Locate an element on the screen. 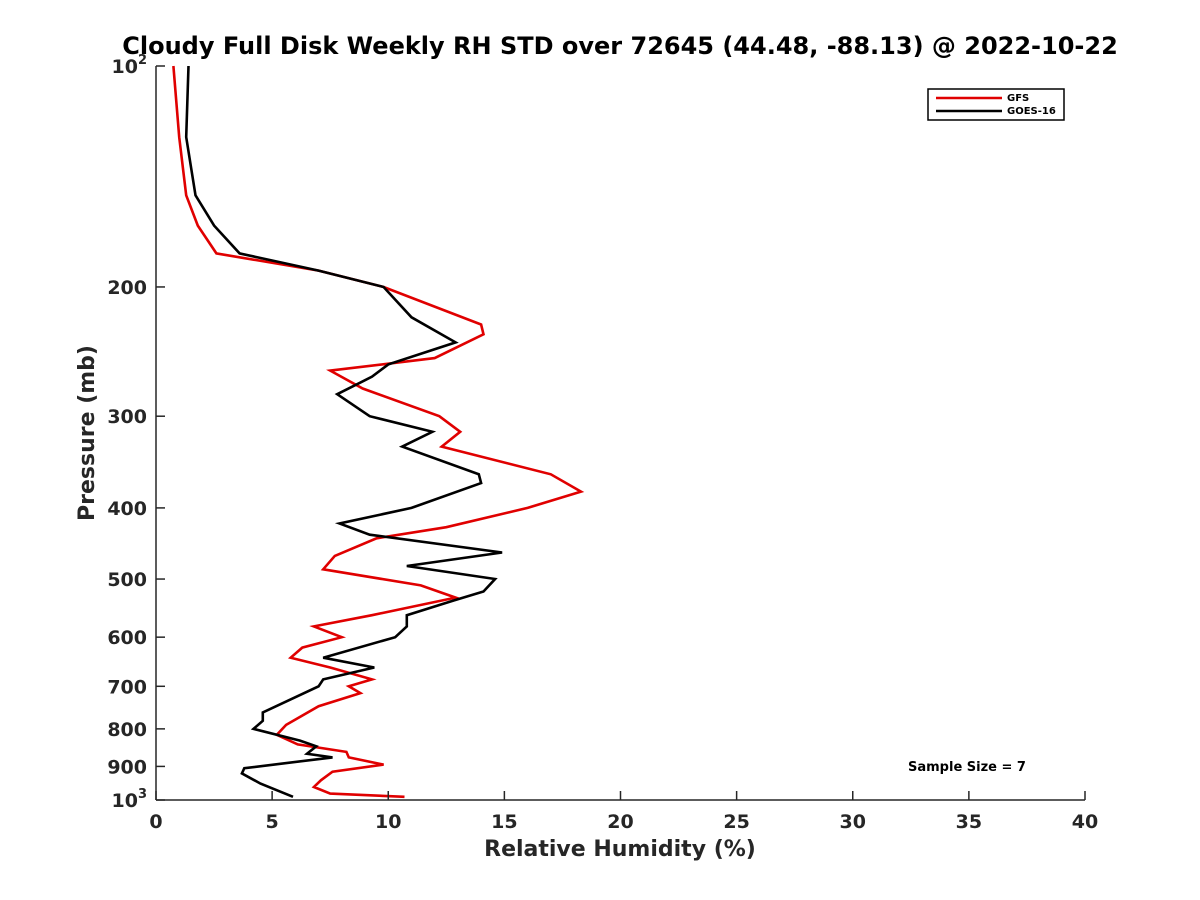 The image size is (1200, 900). legend-box is located at coordinates (996, 104).